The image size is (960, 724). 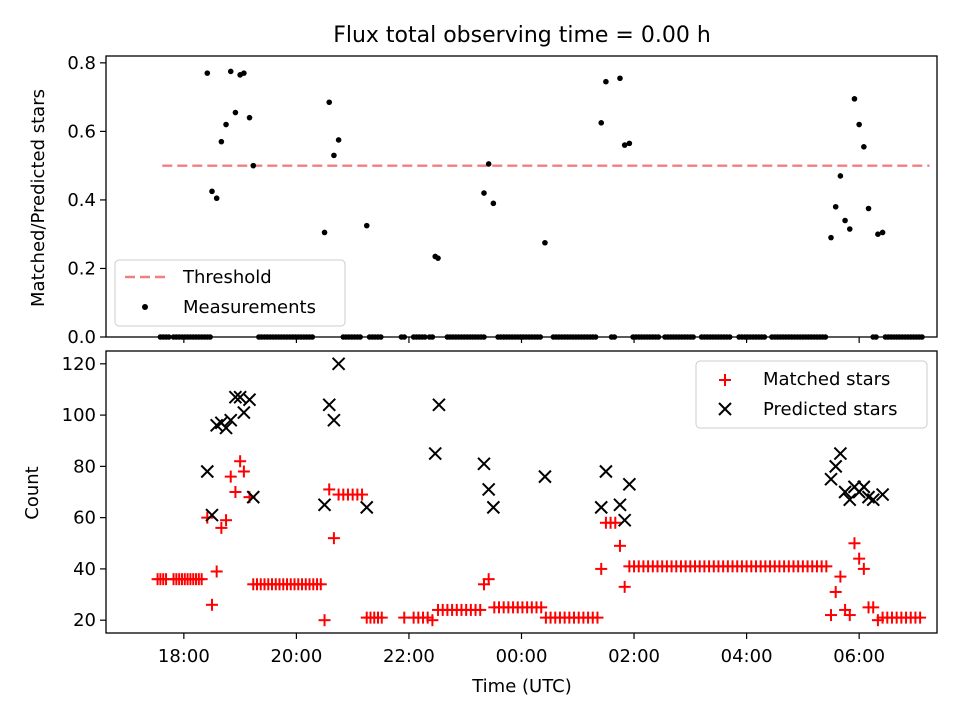 What do you see at coordinates (84, 518) in the screenshot?
I see `count-y-tick-label: 60` at bounding box center [84, 518].